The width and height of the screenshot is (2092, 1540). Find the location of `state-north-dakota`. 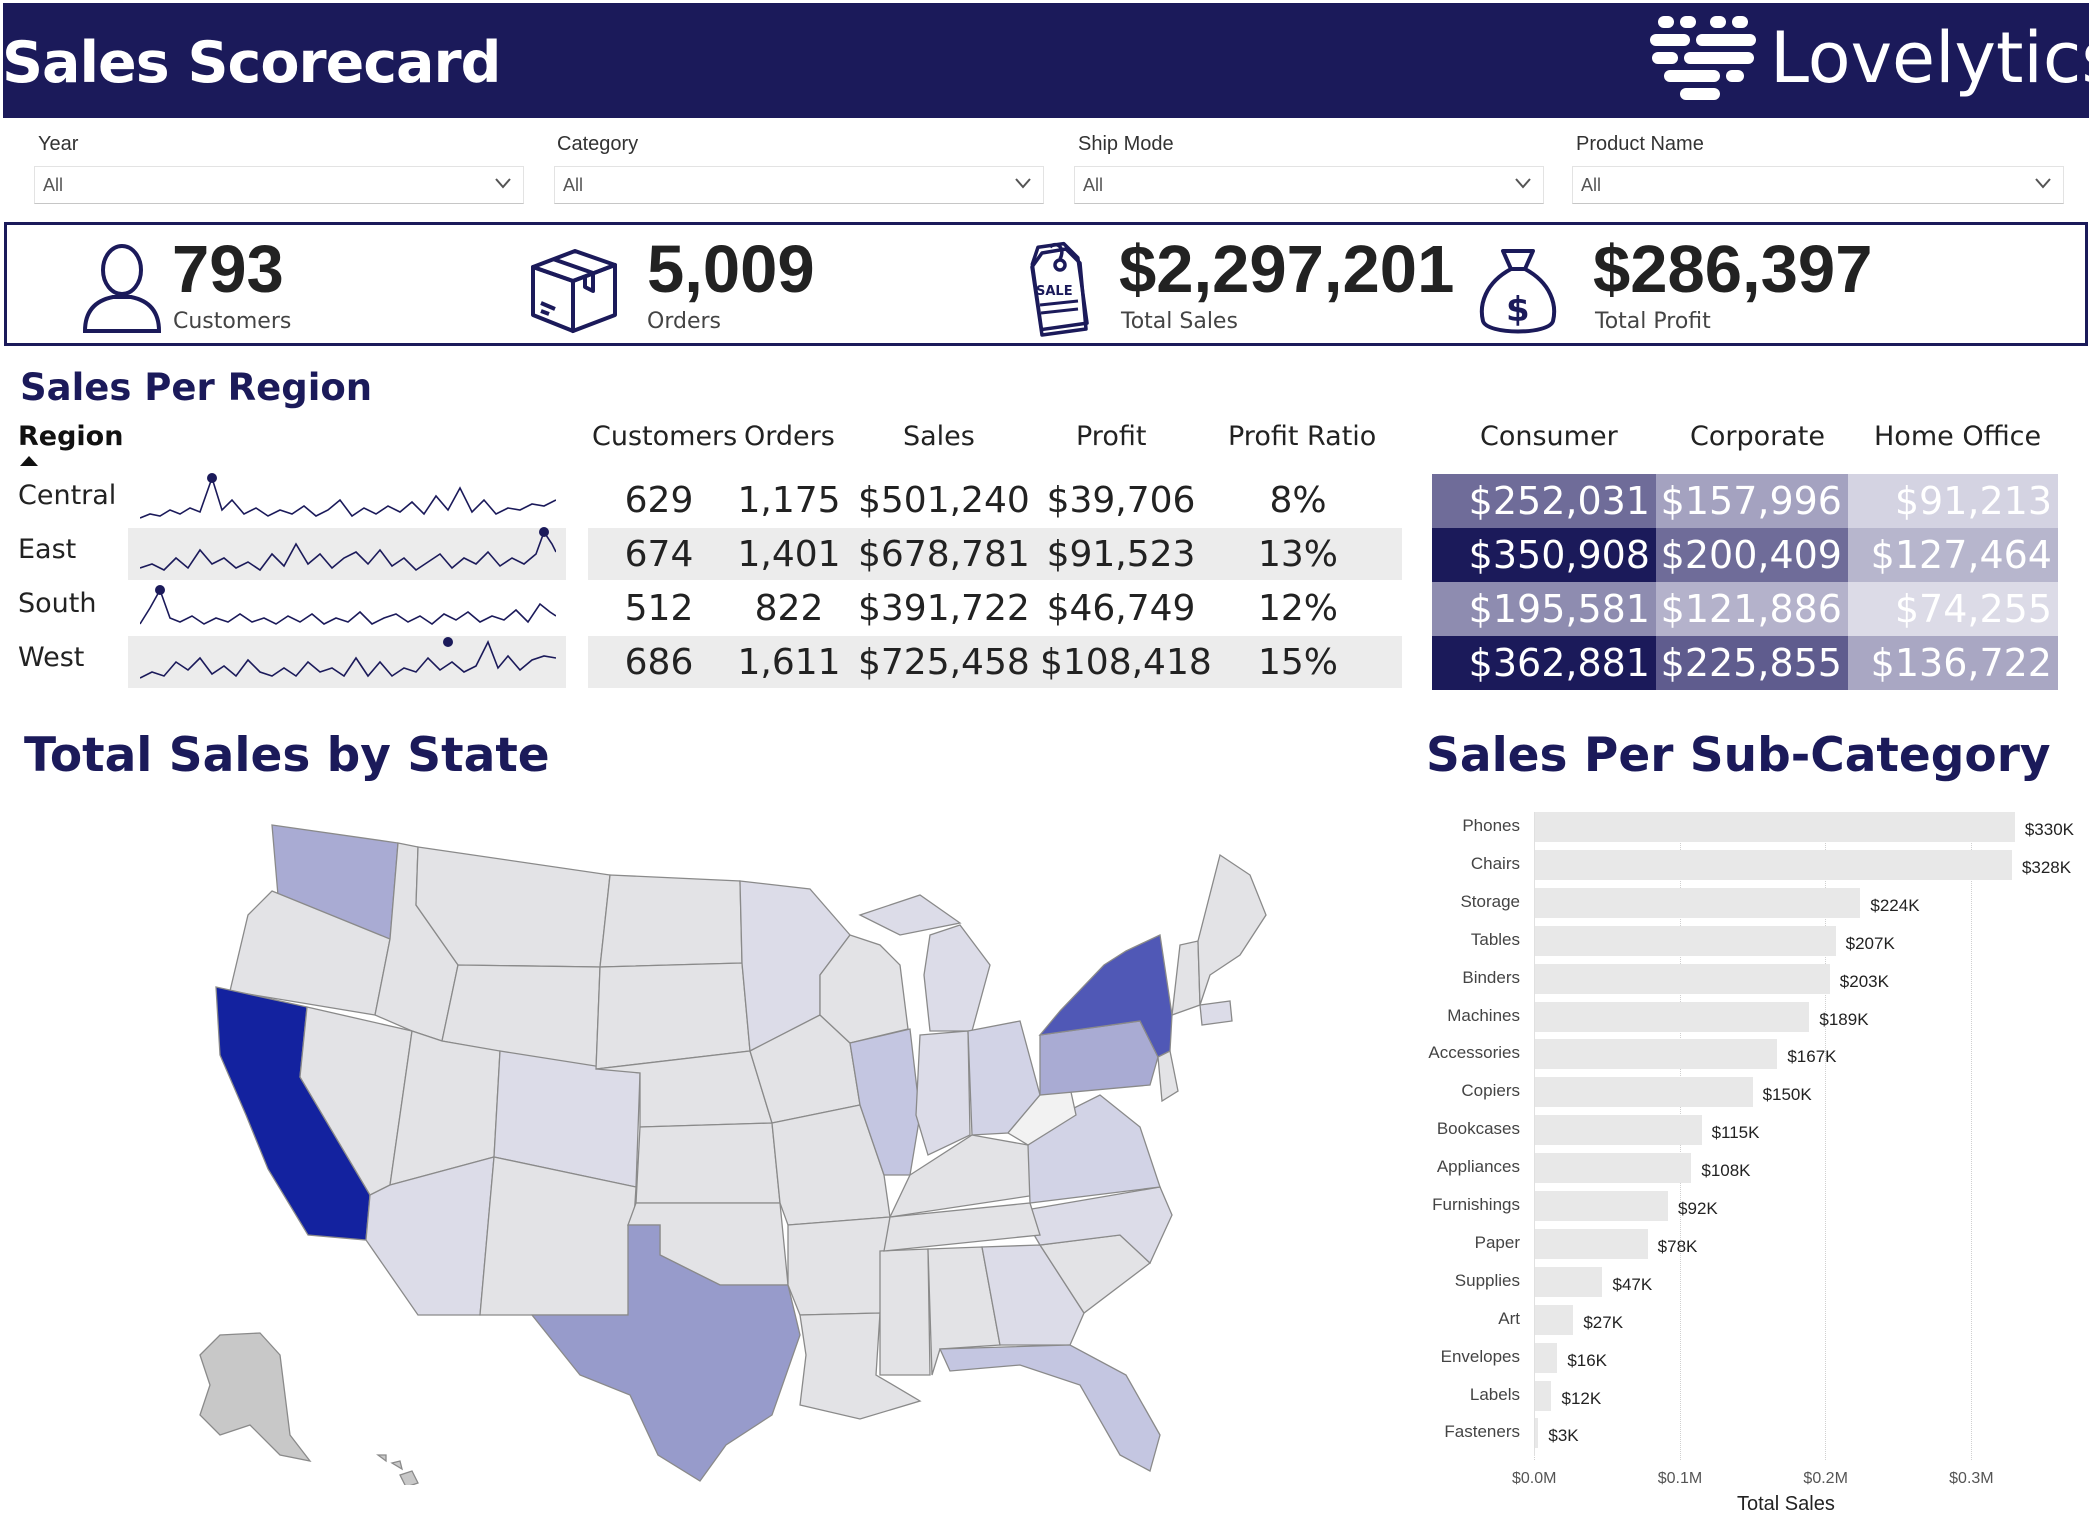

state-north-dakota is located at coordinates (671, 921).